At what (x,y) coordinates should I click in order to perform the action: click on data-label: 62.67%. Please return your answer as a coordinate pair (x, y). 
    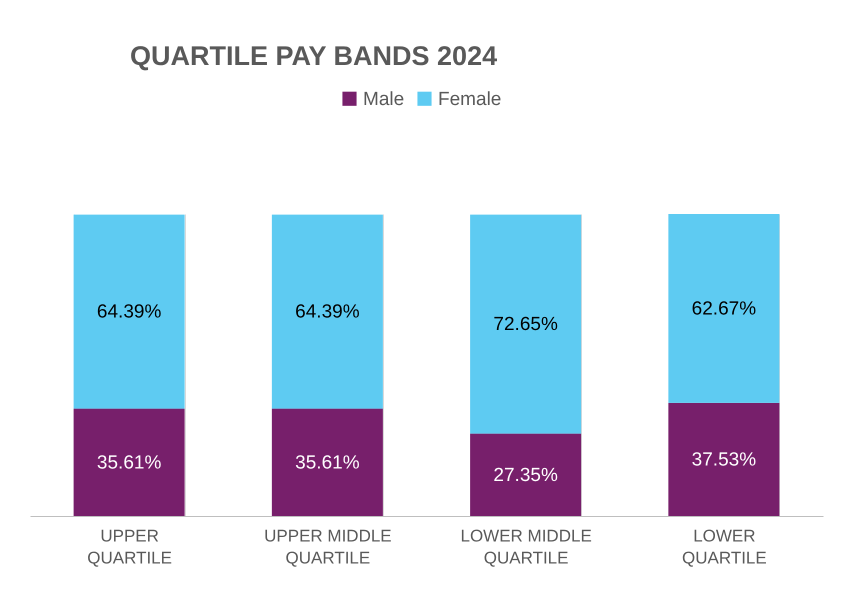
    Looking at the image, I should click on (724, 309).